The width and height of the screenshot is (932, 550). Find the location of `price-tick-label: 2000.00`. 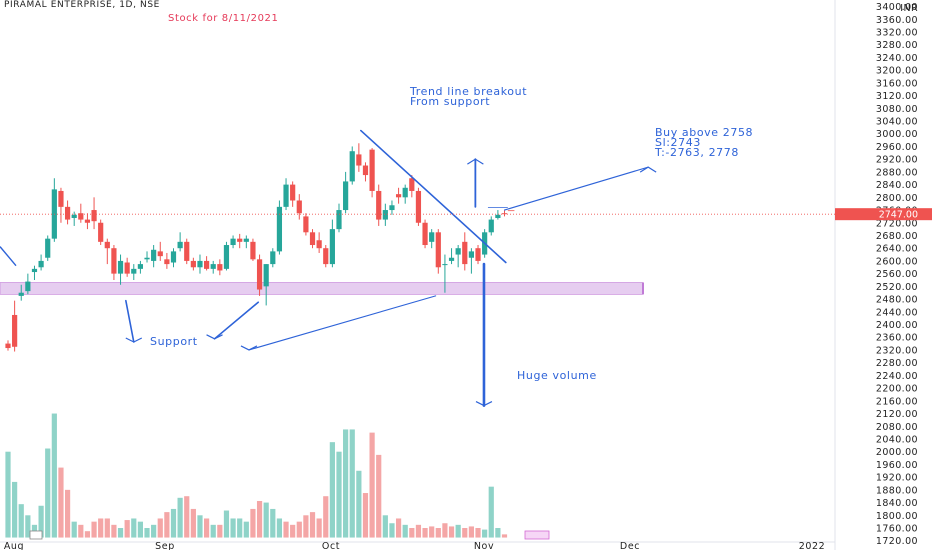

price-tick-label: 2000.00 is located at coordinates (897, 452).